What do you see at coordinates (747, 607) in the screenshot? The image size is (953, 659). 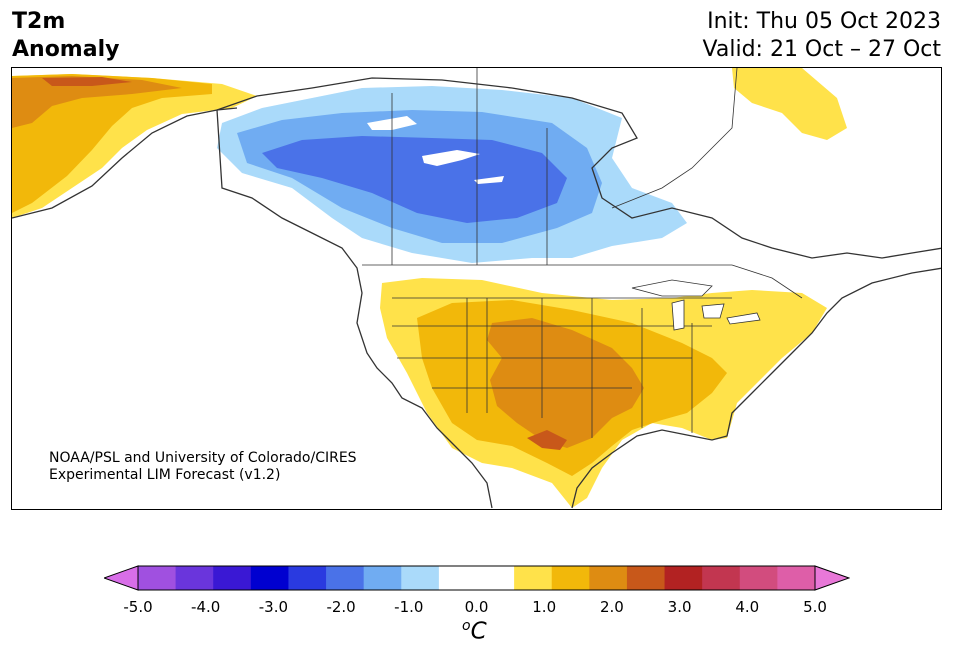 I see `colorbar-tick-label: 4.0` at bounding box center [747, 607].